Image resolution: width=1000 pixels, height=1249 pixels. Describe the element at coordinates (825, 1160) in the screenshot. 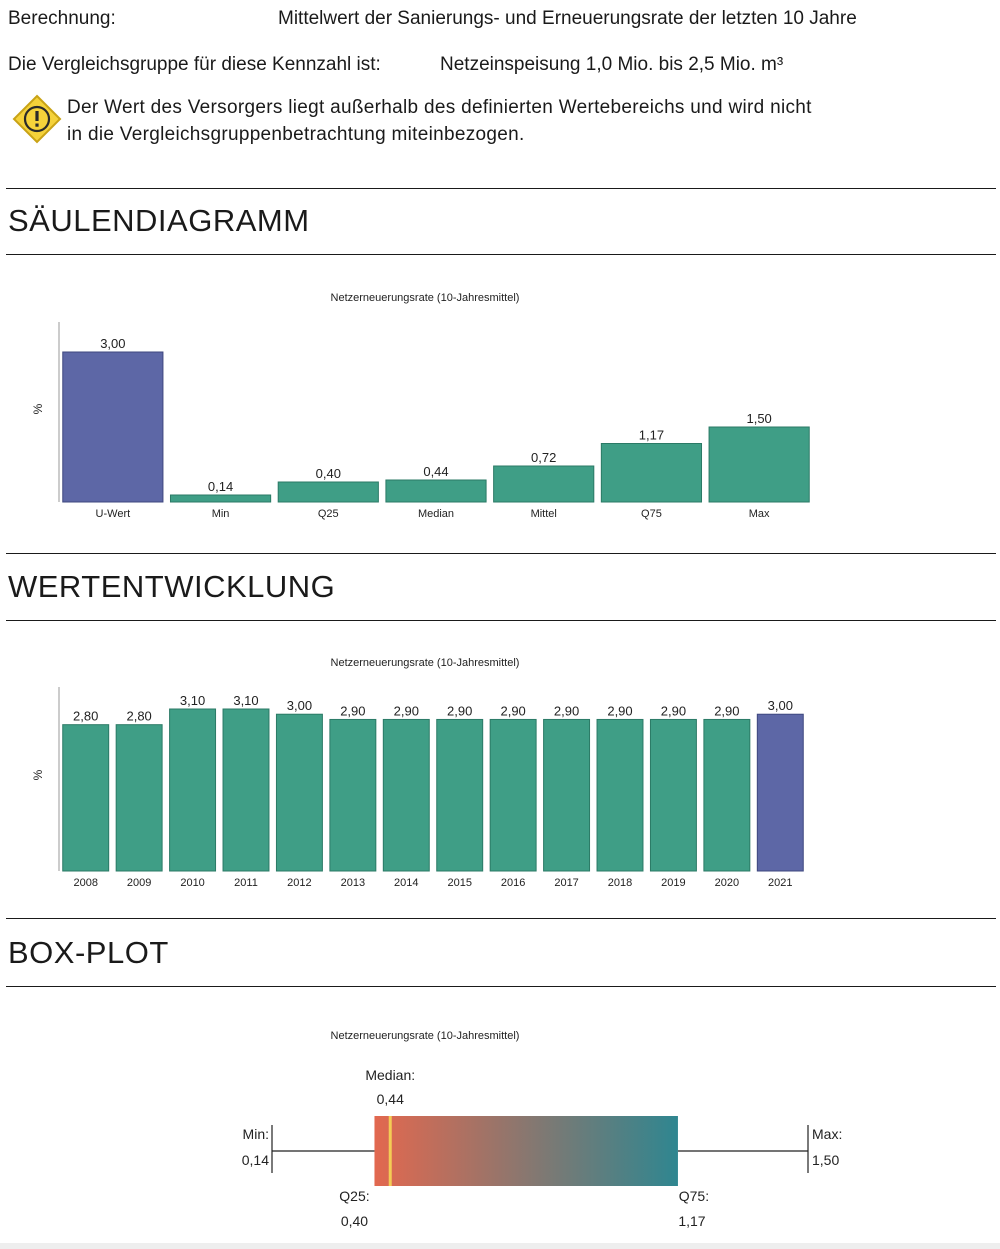

I see `max-value: 1,50` at that location.